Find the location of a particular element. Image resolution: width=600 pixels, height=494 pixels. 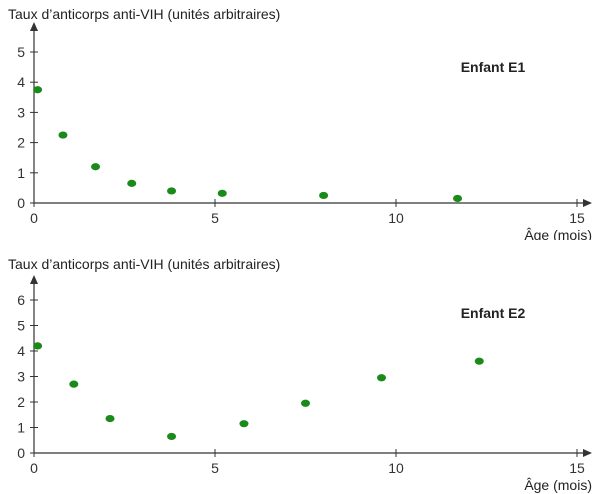

e2-x-axis-arrow is located at coordinates (587, 453).